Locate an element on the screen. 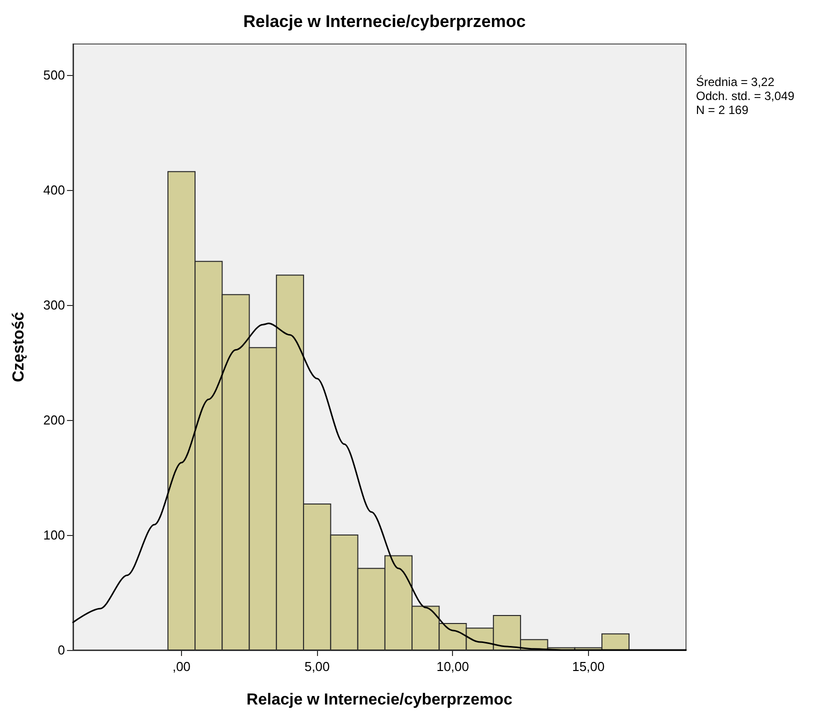 The image size is (830, 717). x-axis-title: Relacje w Internecie/cyberprzemoc is located at coordinates (379, 700).